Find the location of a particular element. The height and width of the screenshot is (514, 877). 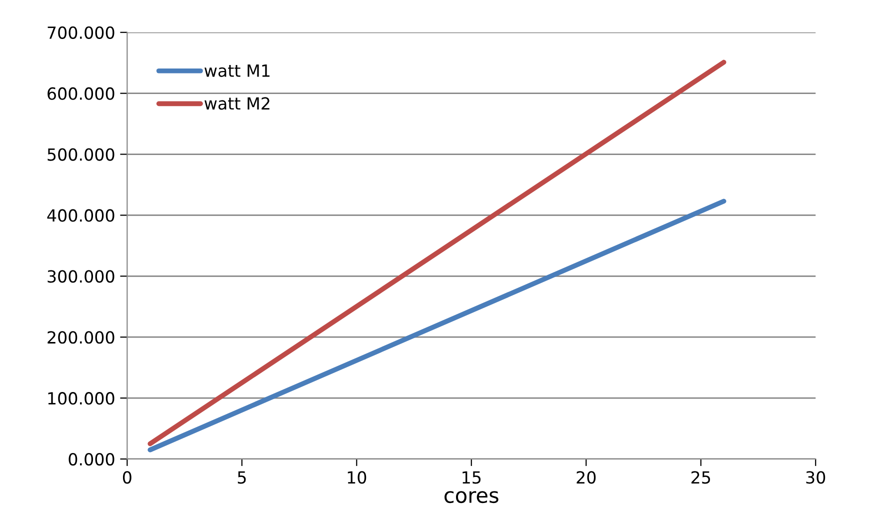

x-tick-label: 5 is located at coordinates (242, 477).